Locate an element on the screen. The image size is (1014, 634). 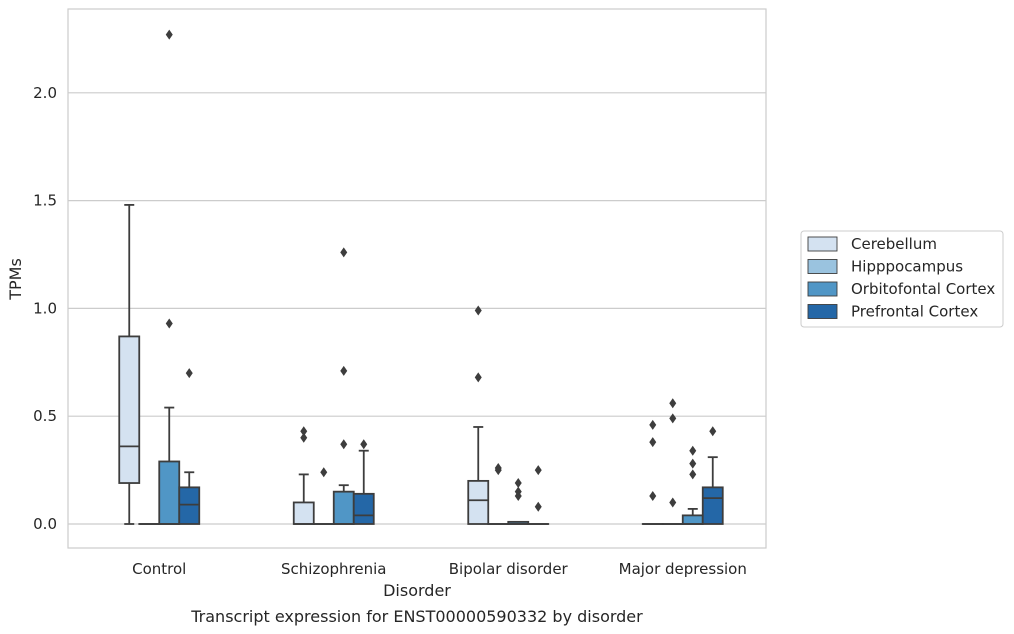
y-tick-label: 1.5 is located at coordinates (45, 201).